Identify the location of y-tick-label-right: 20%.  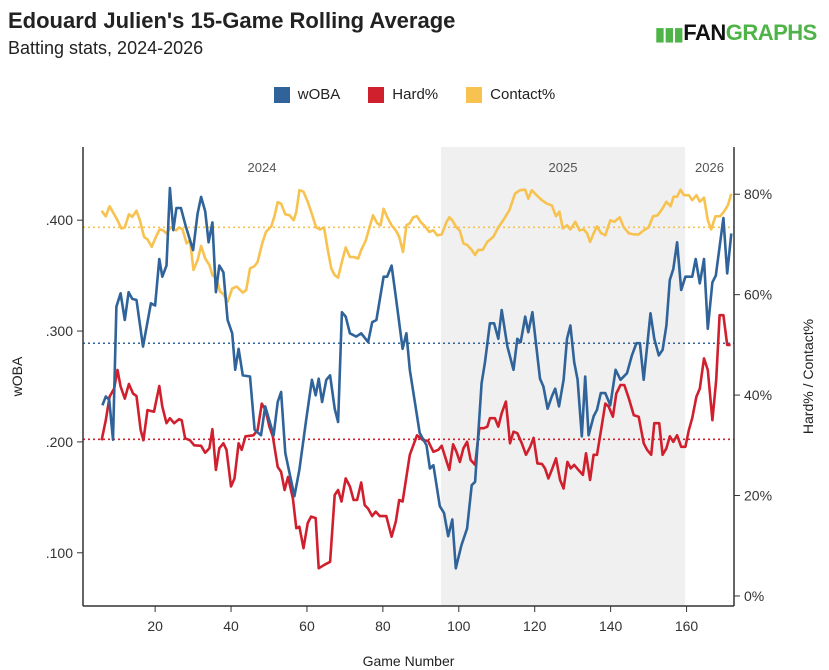
(758, 496).